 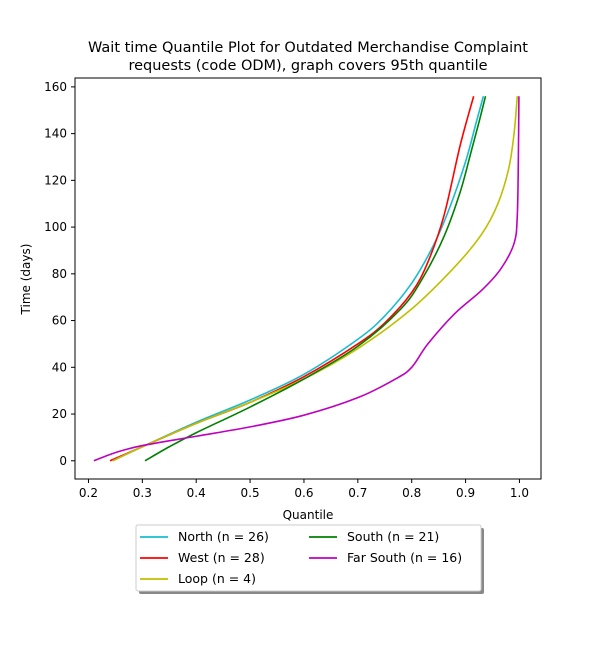 What do you see at coordinates (223, 536) in the screenshot?
I see `legend-label: North (n = 26)` at bounding box center [223, 536].